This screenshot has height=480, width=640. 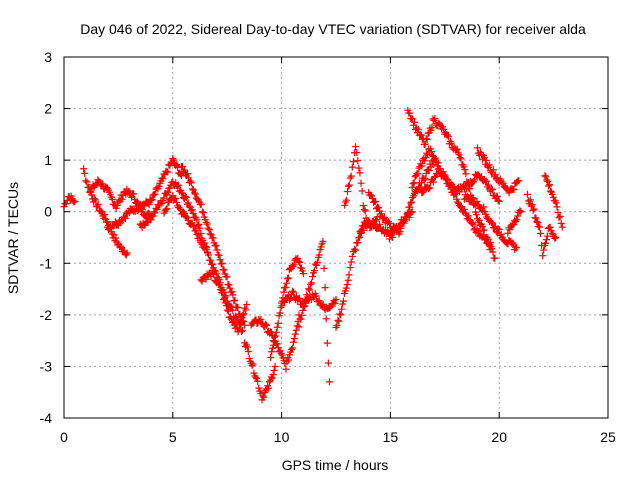 What do you see at coordinates (46, 418) in the screenshot?
I see `y-tick-label: -4` at bounding box center [46, 418].